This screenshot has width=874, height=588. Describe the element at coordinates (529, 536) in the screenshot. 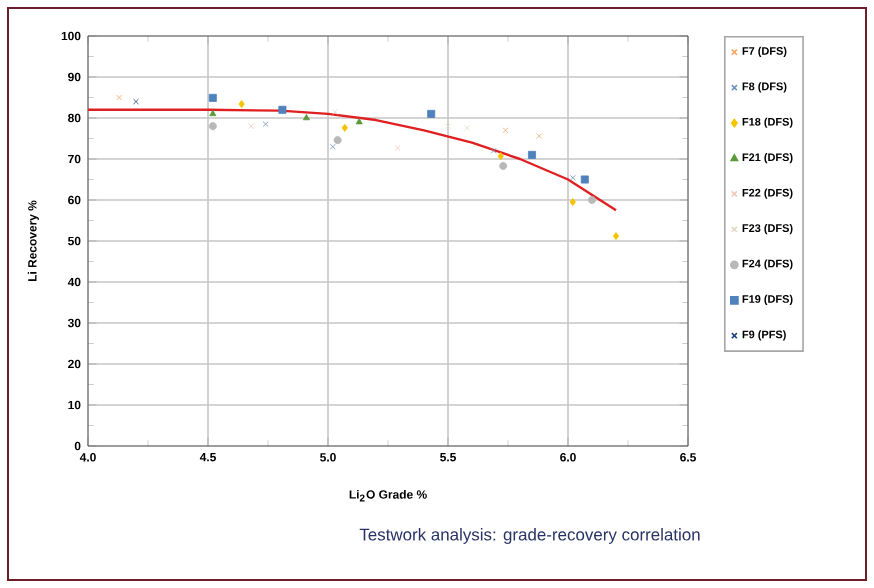

I see `text: Testwork analysis: grade-recovery correlation` at that location.